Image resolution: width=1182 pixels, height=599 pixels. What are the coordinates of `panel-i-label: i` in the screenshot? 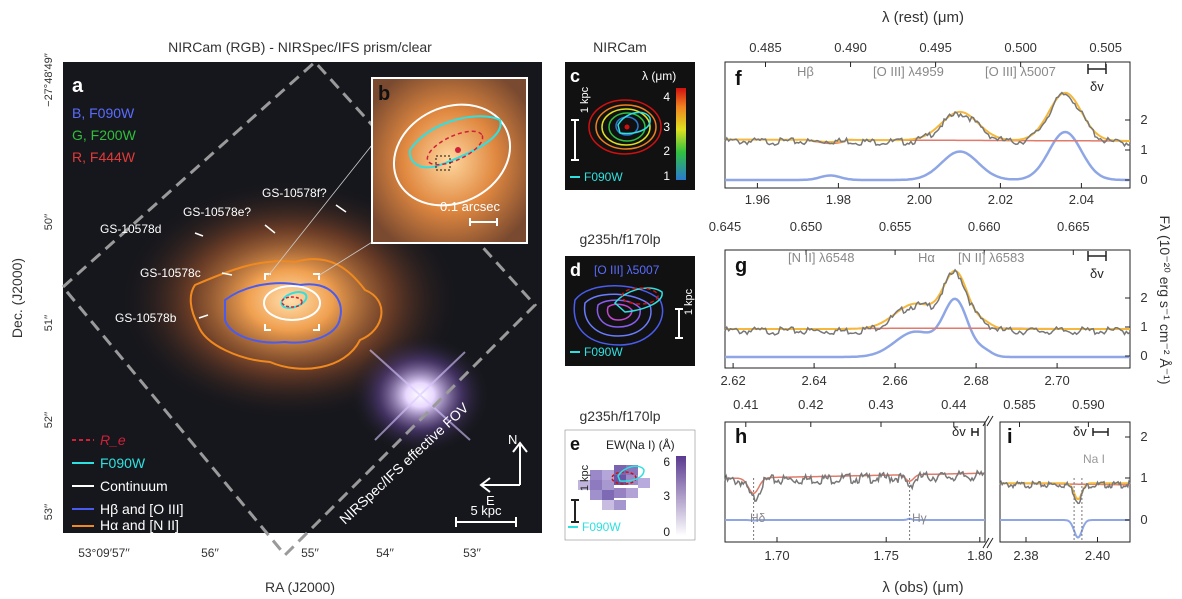 It's located at (1010, 437).